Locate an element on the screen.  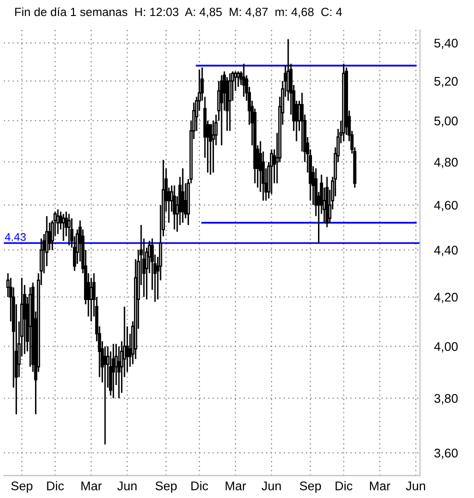
y-tick-label: 5,00 is located at coordinates (446, 121).